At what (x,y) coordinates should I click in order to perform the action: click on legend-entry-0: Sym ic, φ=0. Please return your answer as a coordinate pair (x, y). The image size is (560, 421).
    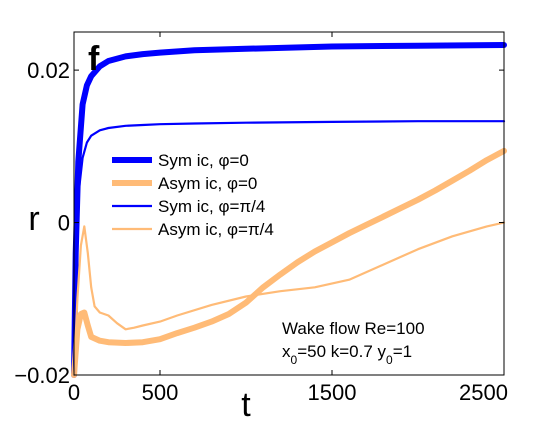
    Looking at the image, I should click on (203, 160).